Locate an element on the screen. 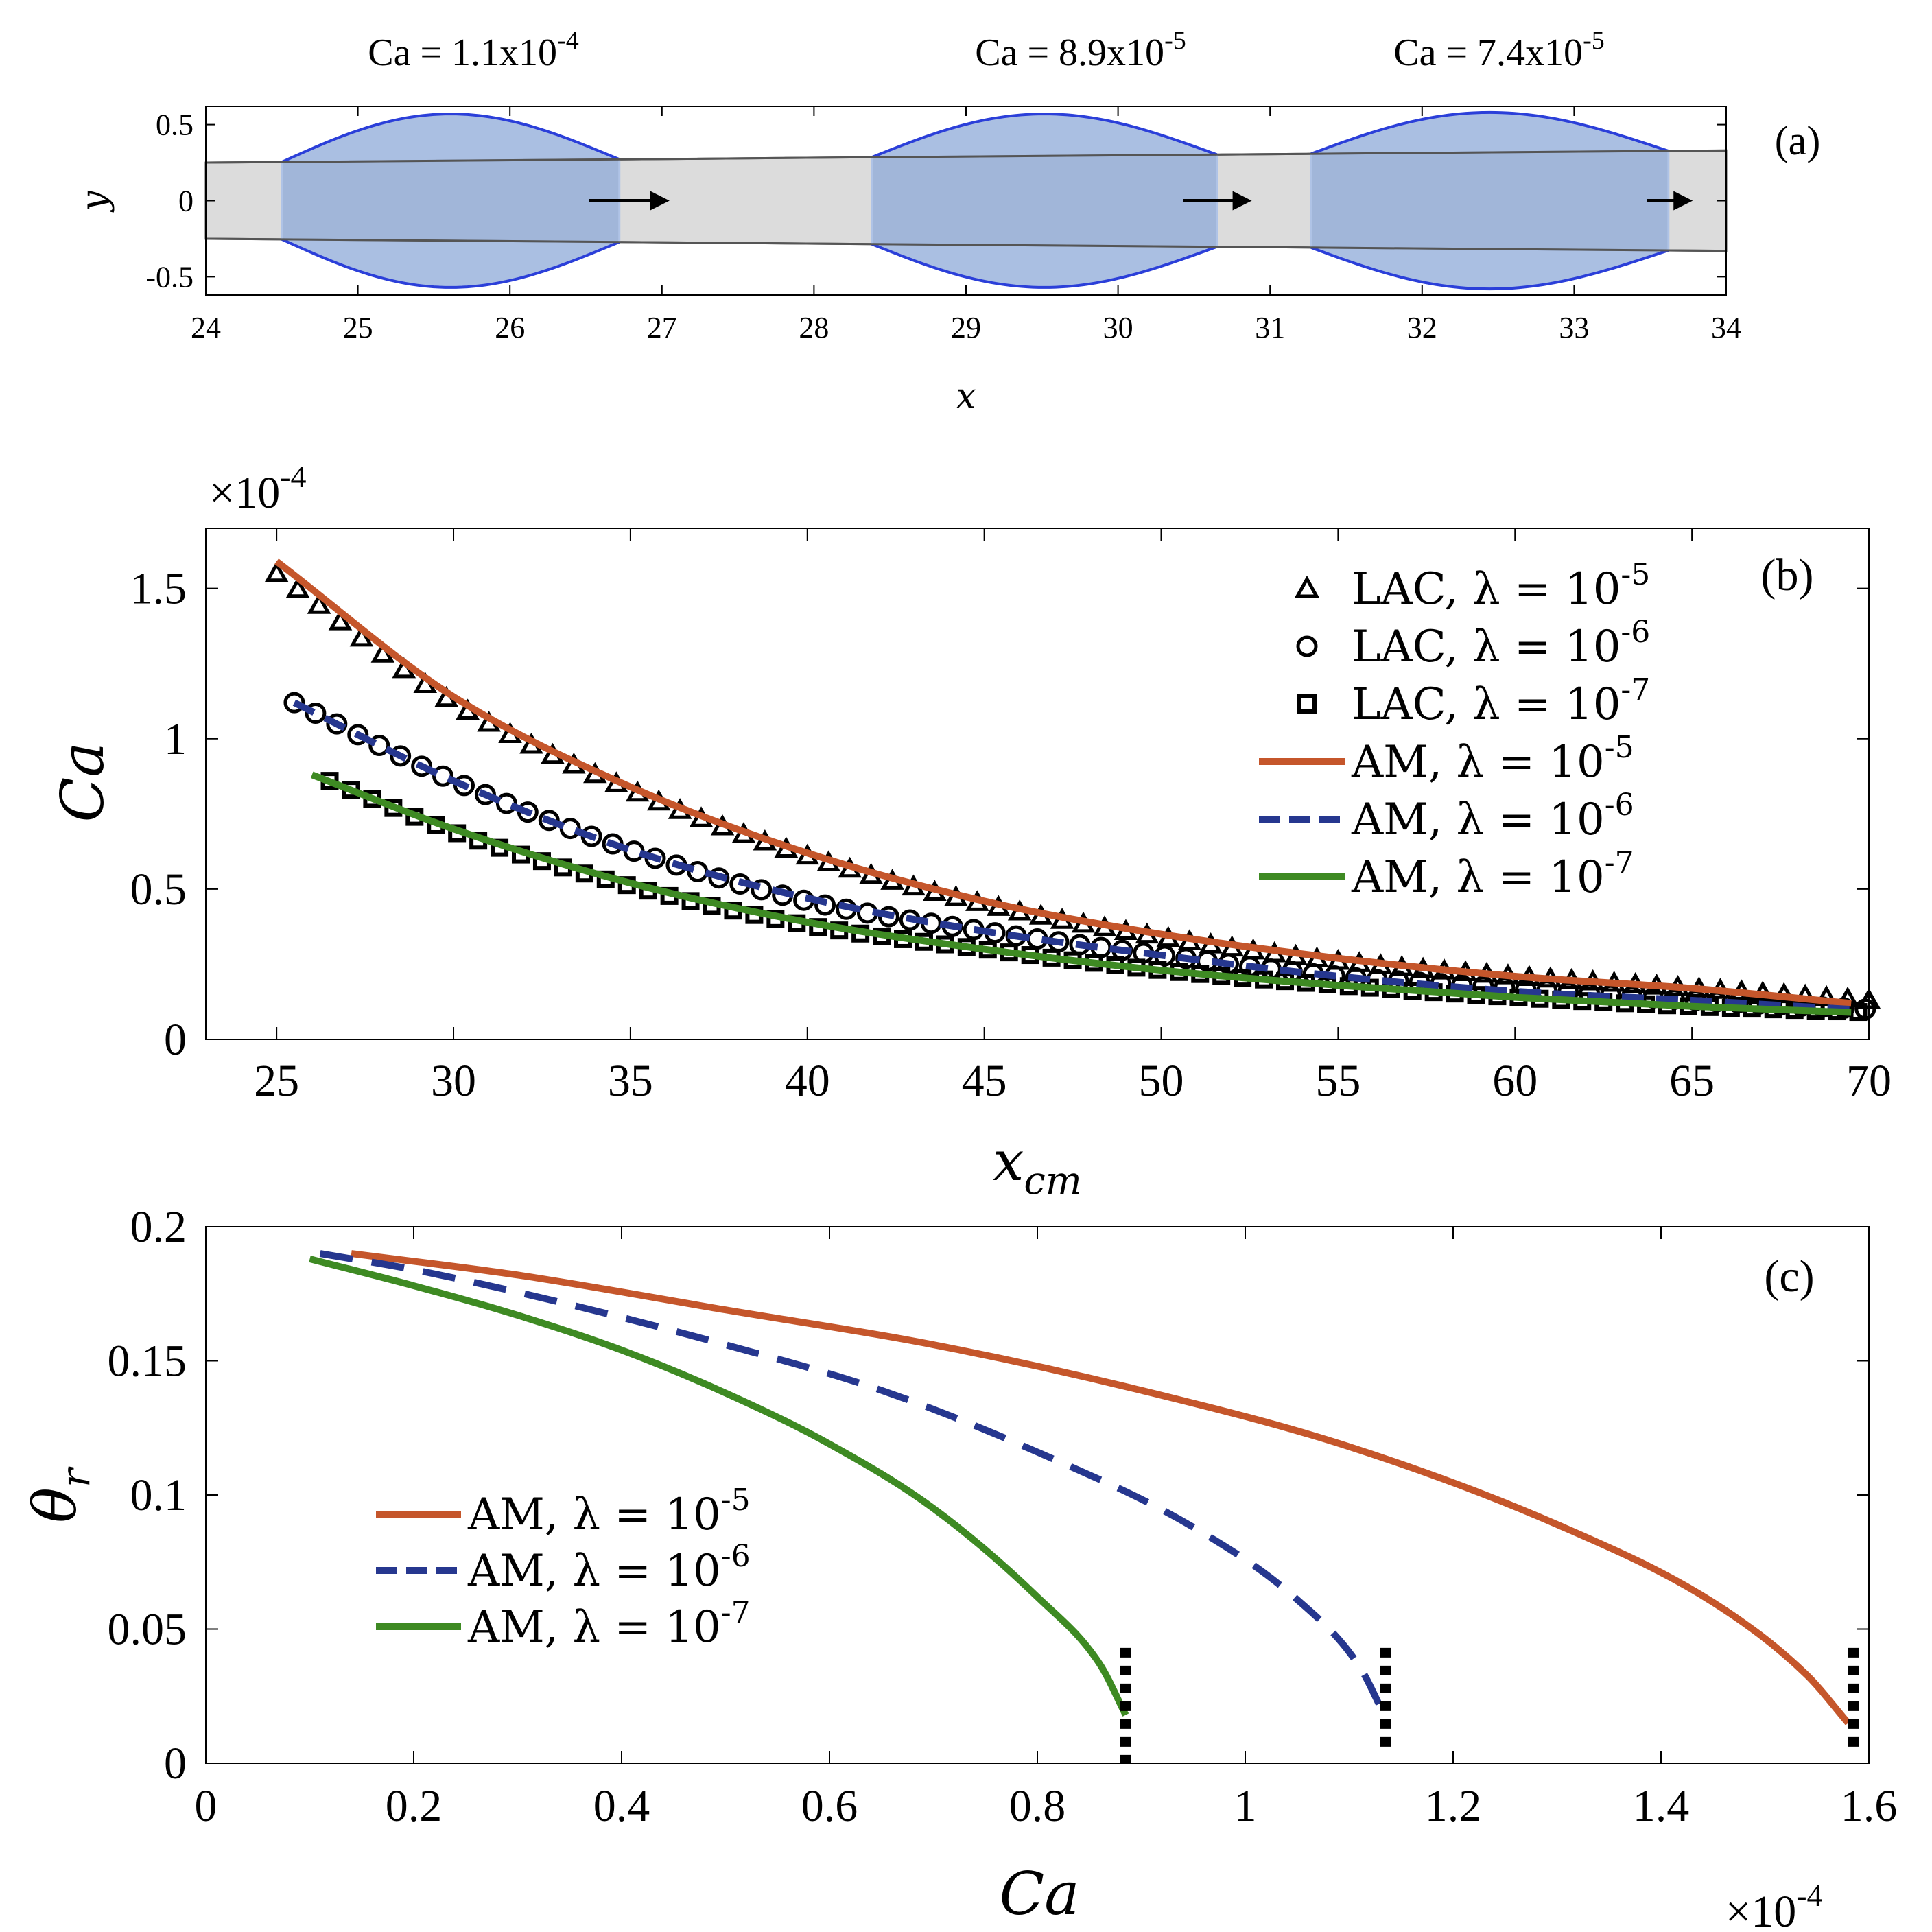  legend-entry-label: AM, λ = 10-7 is located at coordinates (609, 1624).